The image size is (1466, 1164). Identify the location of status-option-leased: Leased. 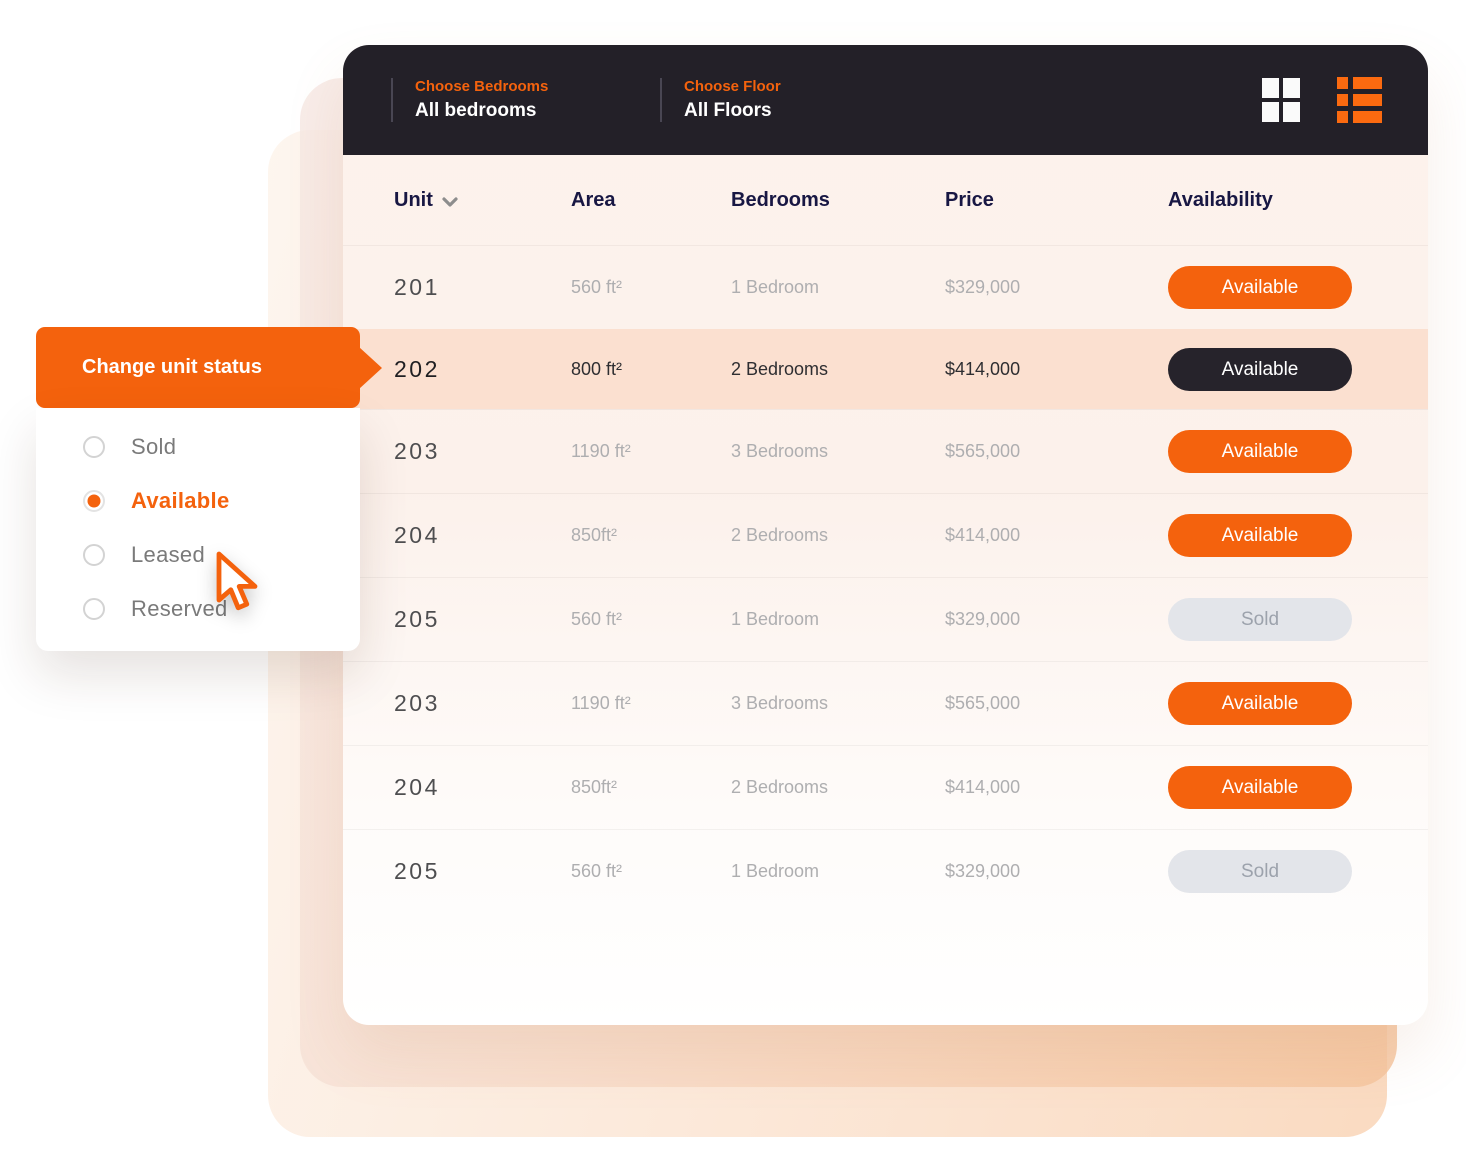
(198, 555).